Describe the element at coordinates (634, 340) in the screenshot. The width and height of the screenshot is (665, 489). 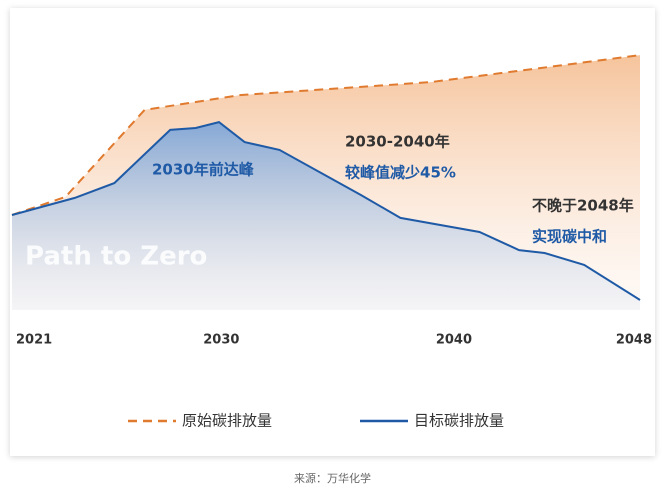
I see `x-tick-label: 2048` at that location.